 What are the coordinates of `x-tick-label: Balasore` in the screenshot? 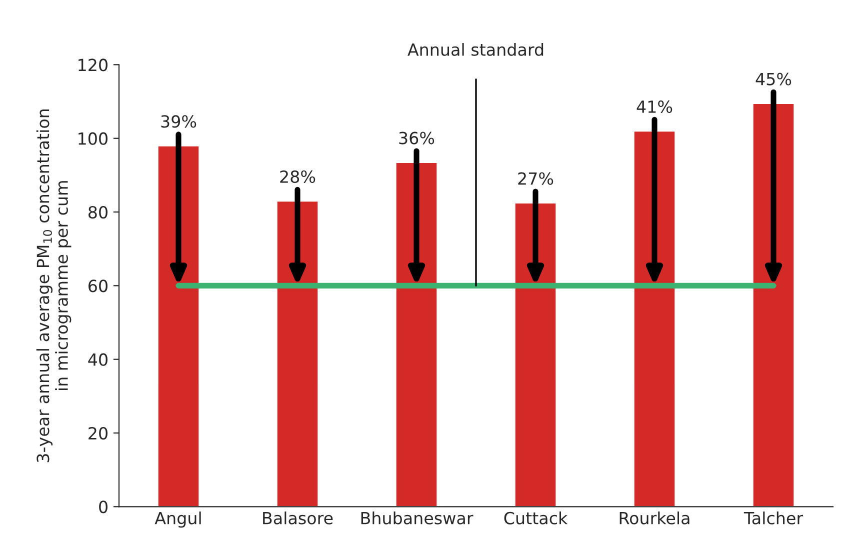 It's located at (298, 518).